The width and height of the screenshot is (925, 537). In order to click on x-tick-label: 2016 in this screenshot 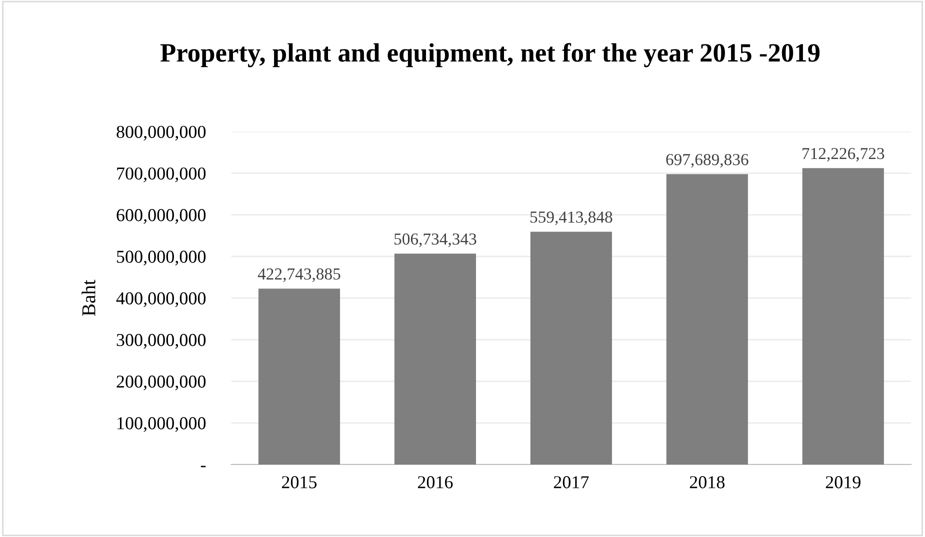, I will do `click(435, 482)`.